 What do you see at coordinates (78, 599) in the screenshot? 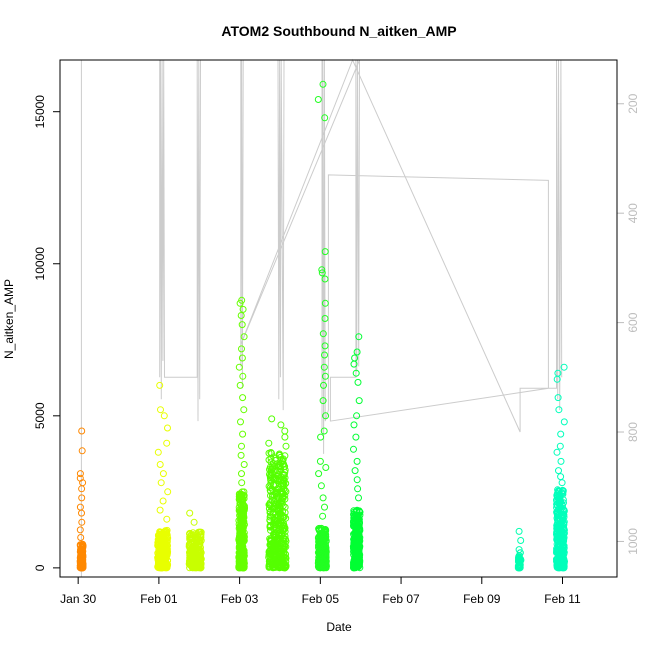
I see `x-tick-label: Jan 30` at bounding box center [78, 599].